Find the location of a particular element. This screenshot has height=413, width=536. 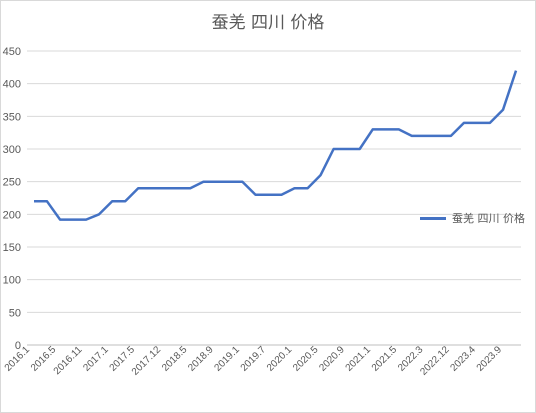

x-tick-label: 2021.1 is located at coordinates (359, 359).